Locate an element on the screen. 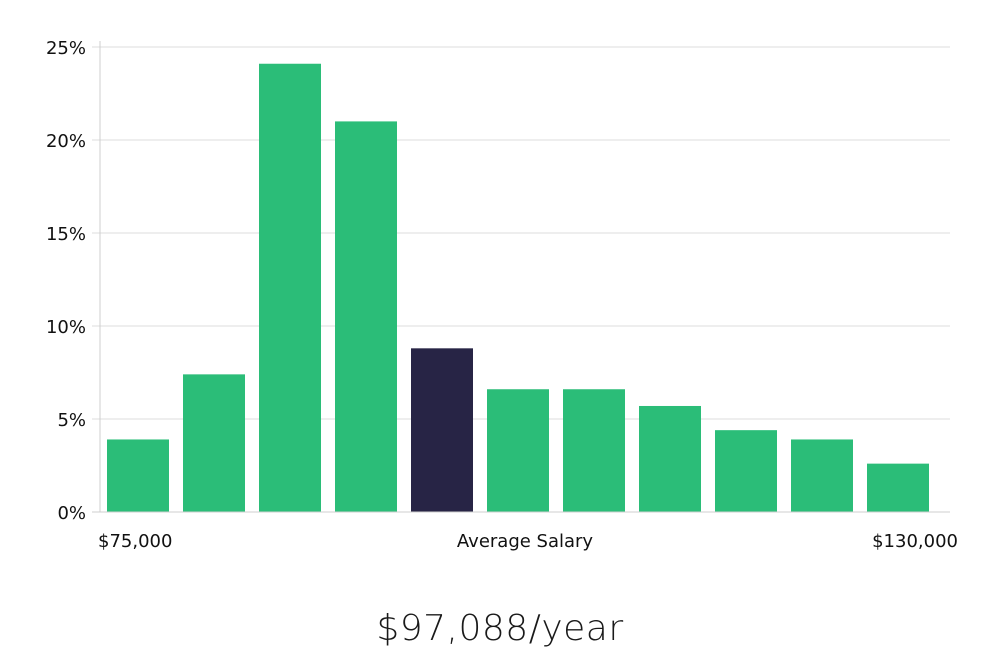 This screenshot has width=1000, height=660. x-axis-title: Average Salary is located at coordinates (525, 541).